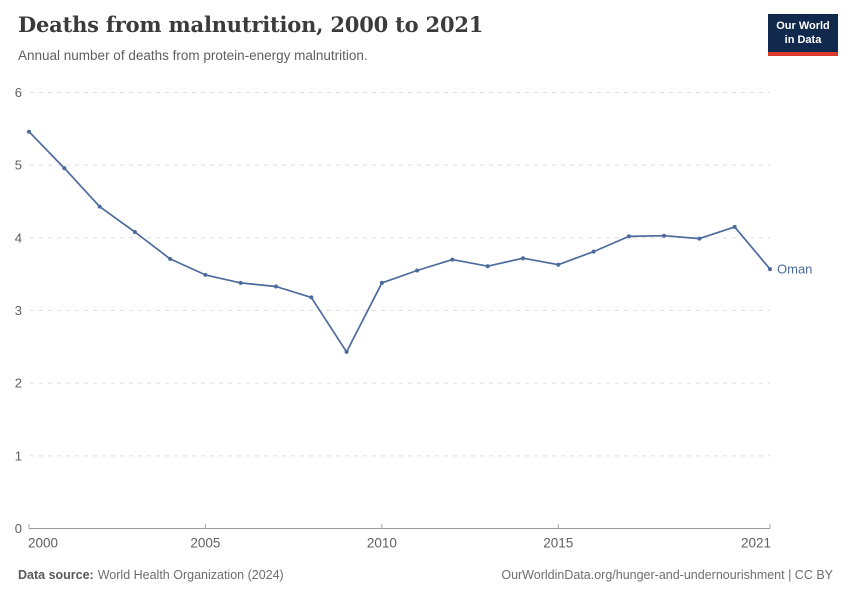  What do you see at coordinates (251, 24) in the screenshot?
I see `chart-title: Deaths from malnutrition, 2000 to 2021` at bounding box center [251, 24].